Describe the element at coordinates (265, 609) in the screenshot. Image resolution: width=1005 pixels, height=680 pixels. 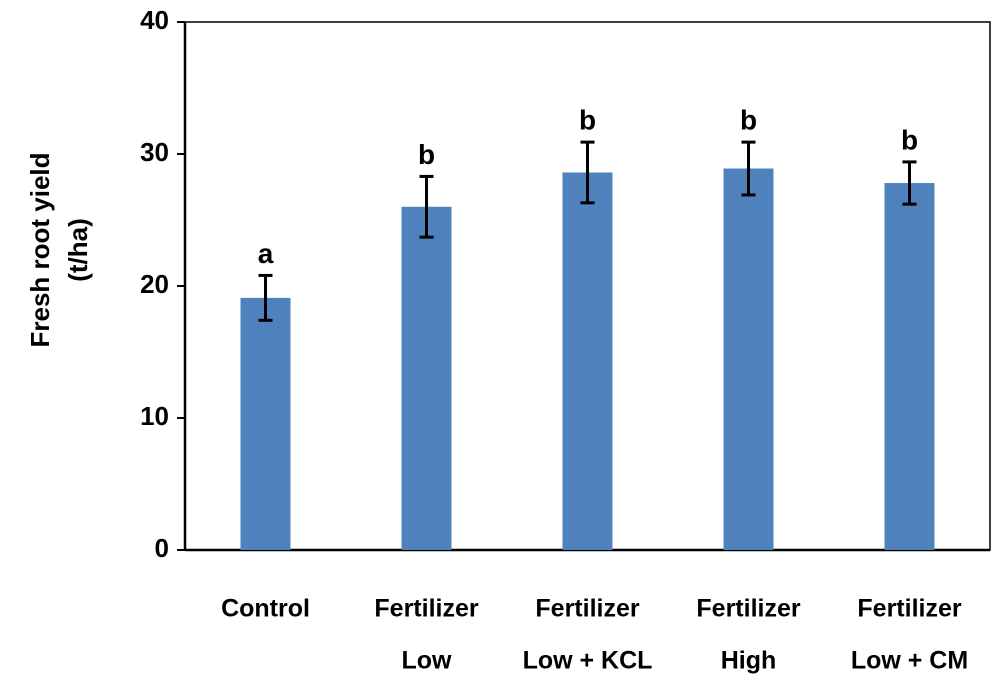
I see `x-tick-label: Control` at that location.